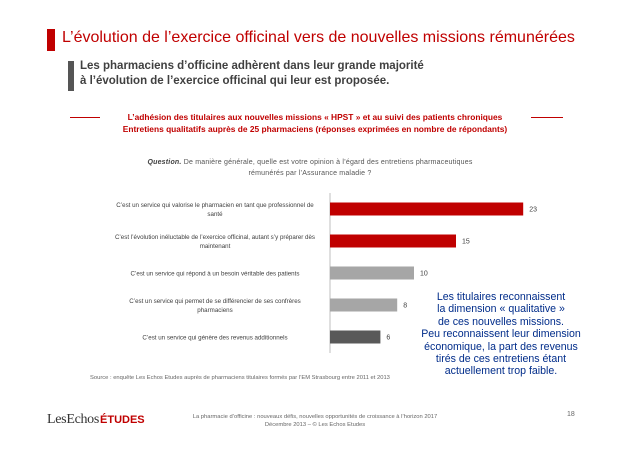  I want to click on rule-left, so click(85, 117).